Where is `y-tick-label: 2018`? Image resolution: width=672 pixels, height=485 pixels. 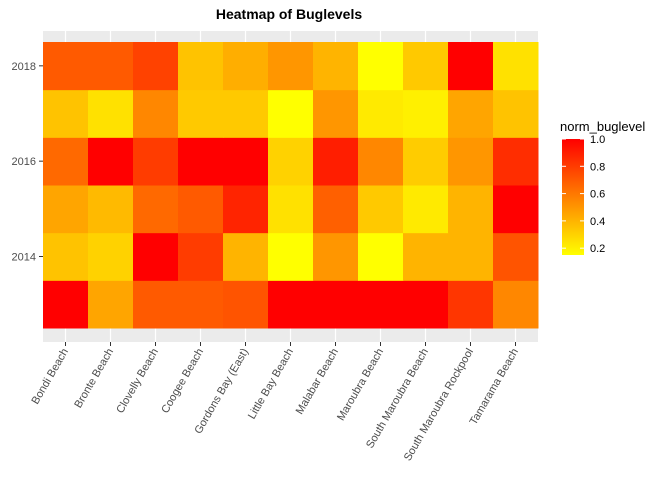 y-tick-label: 2018 is located at coordinates (24, 67).